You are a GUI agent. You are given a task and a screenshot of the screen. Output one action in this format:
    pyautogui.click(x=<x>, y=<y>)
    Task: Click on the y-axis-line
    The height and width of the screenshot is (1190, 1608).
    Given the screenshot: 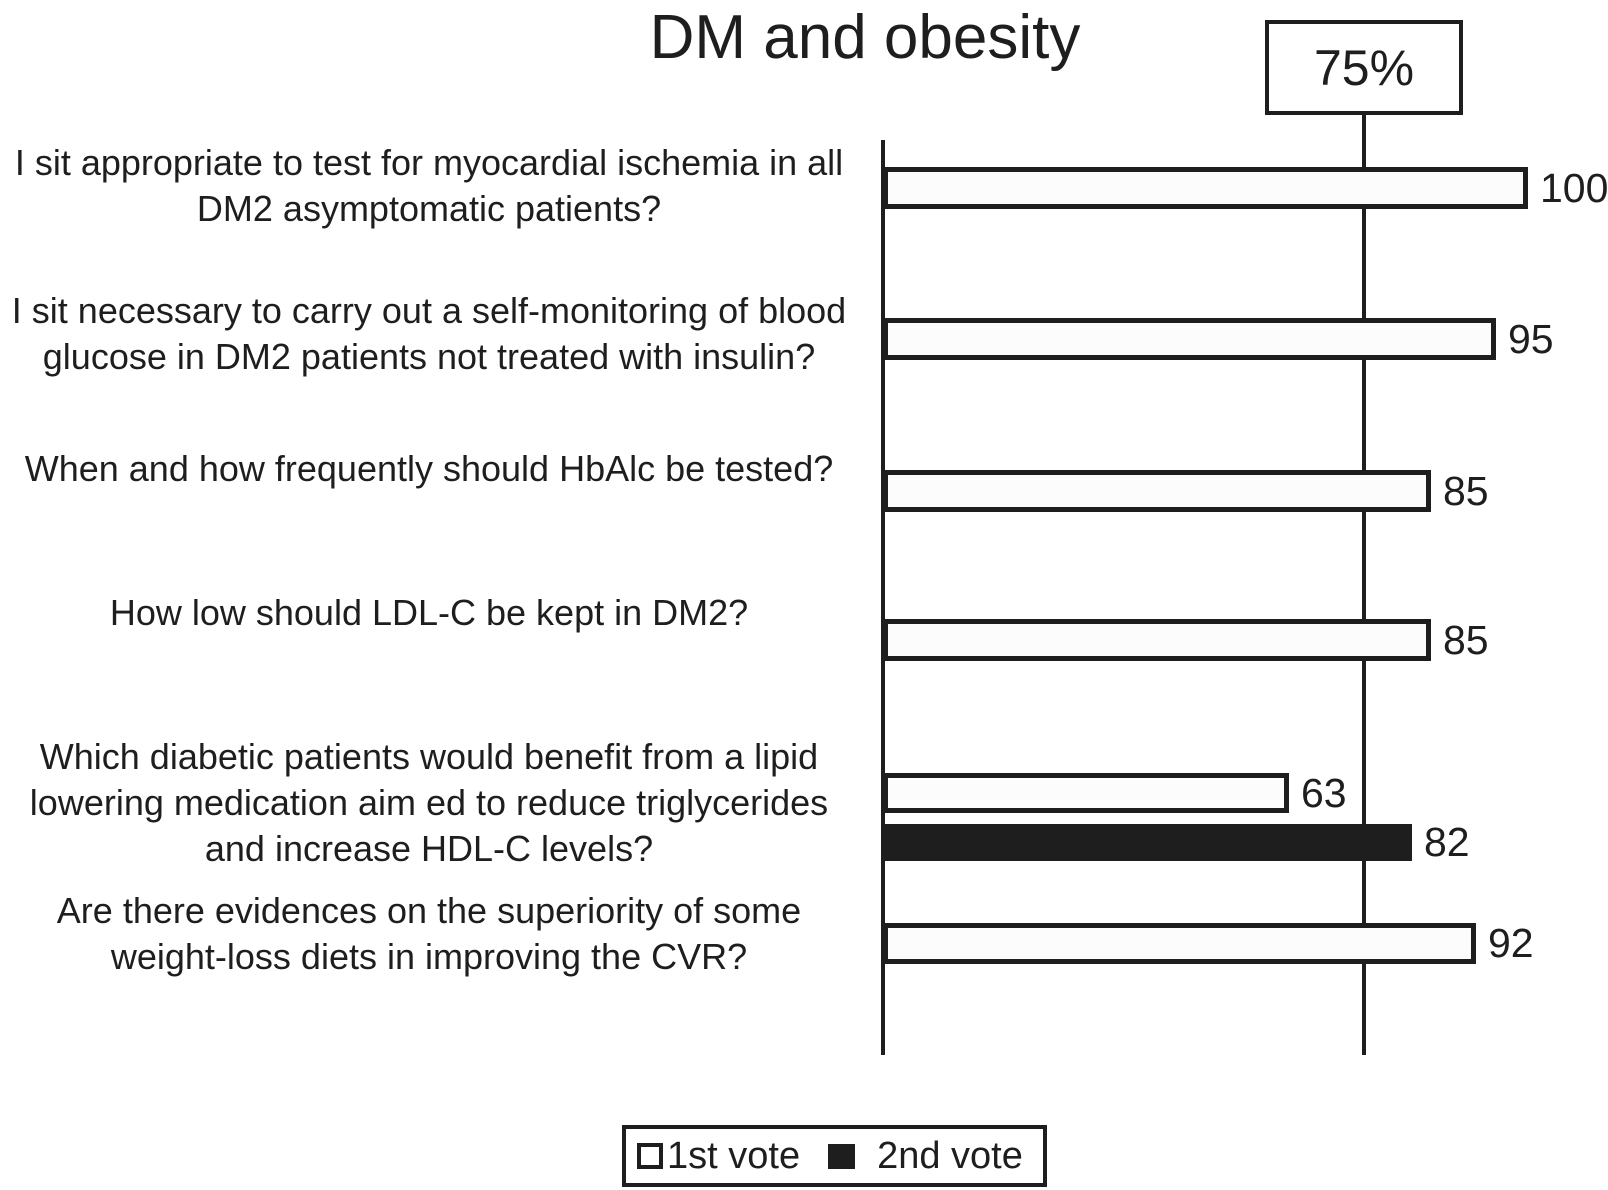 What is the action you would take?
    pyautogui.click(x=883, y=597)
    